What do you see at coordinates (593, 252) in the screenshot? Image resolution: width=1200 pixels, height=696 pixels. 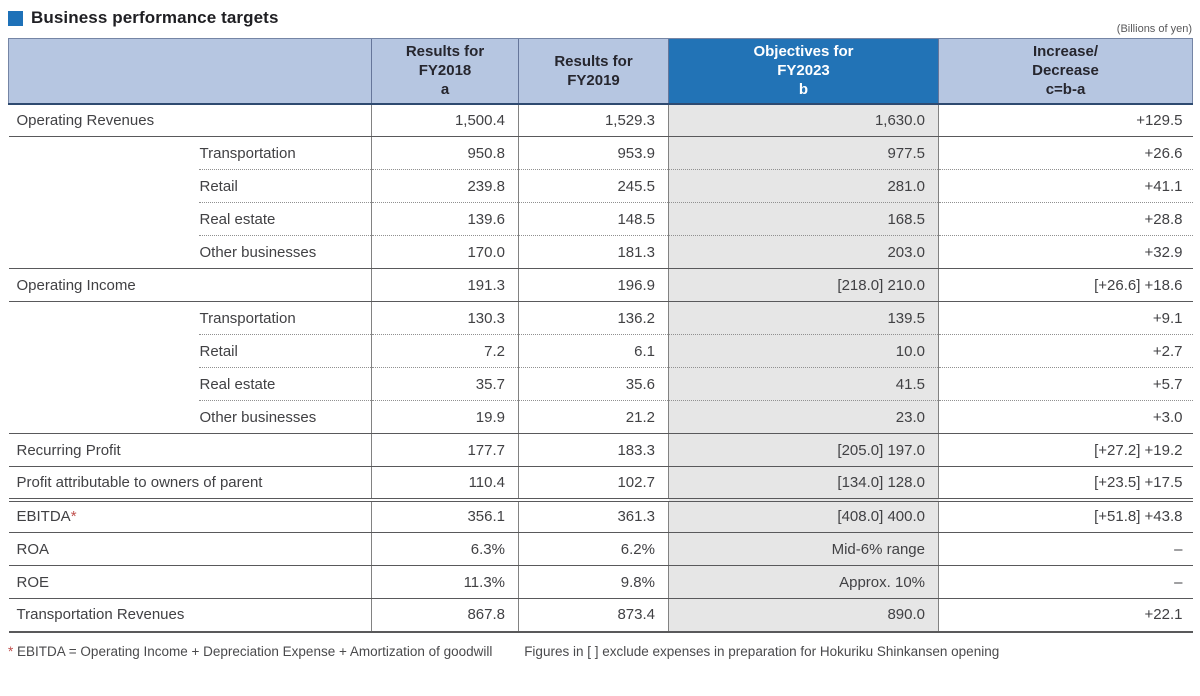 I see `value-cell-fy2019: 181.3` at bounding box center [593, 252].